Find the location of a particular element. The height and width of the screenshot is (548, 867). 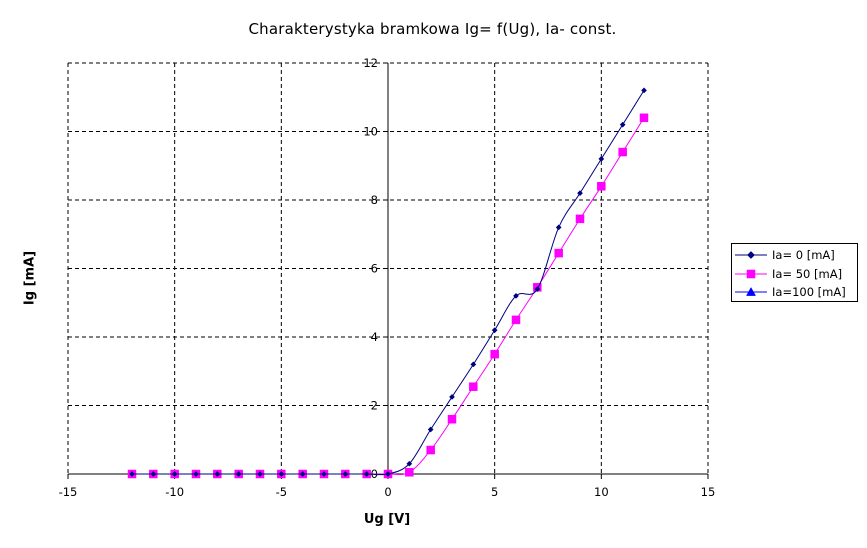

y-tick-label: 12 is located at coordinates (370, 63).